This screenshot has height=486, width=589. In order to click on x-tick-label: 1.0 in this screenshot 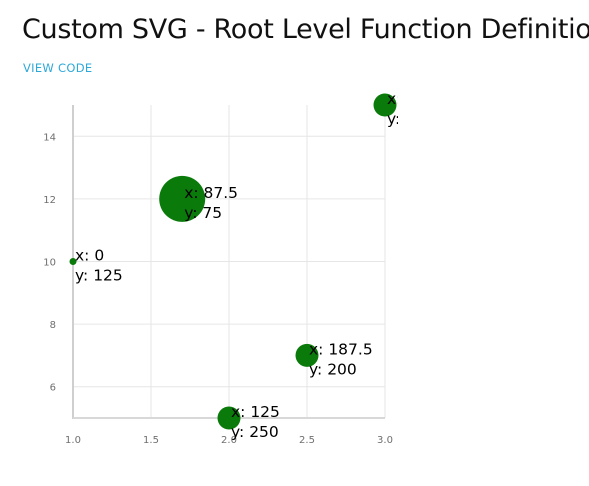, I will do `click(73, 440)`.